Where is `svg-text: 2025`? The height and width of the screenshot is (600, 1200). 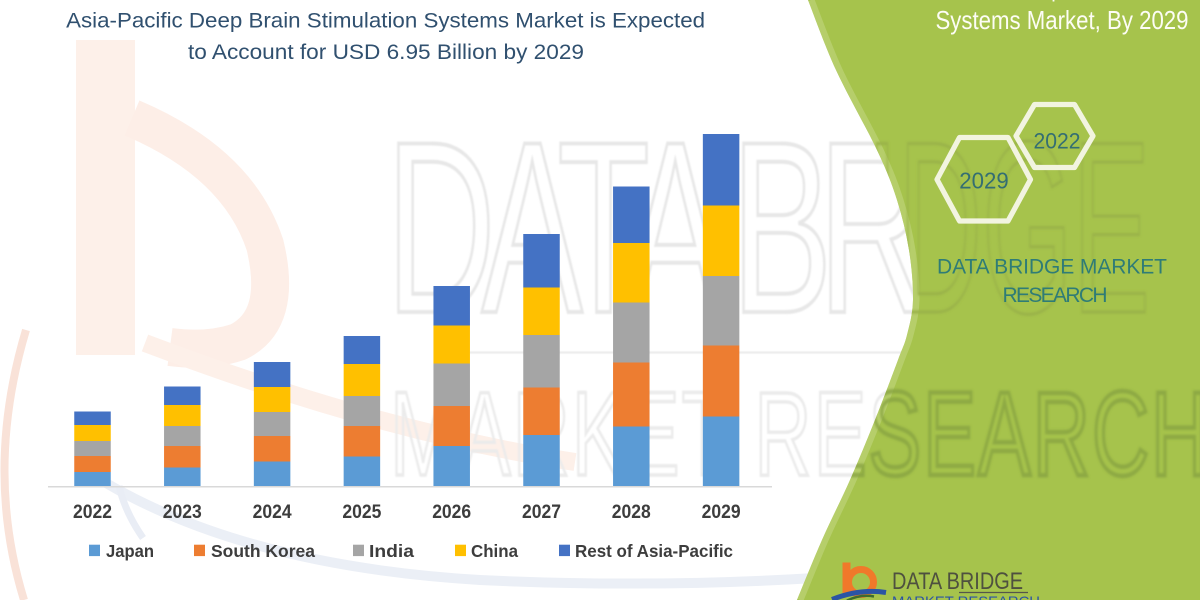 svg-text: 2025 is located at coordinates (361, 512).